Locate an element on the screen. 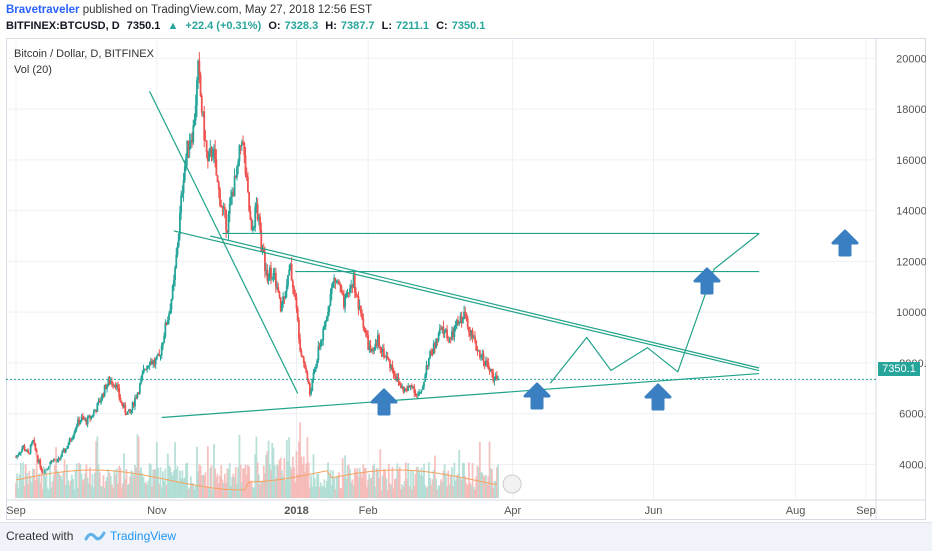 This screenshot has width=932, height=551. y-tick-label: 4000.0 is located at coordinates (912, 465).